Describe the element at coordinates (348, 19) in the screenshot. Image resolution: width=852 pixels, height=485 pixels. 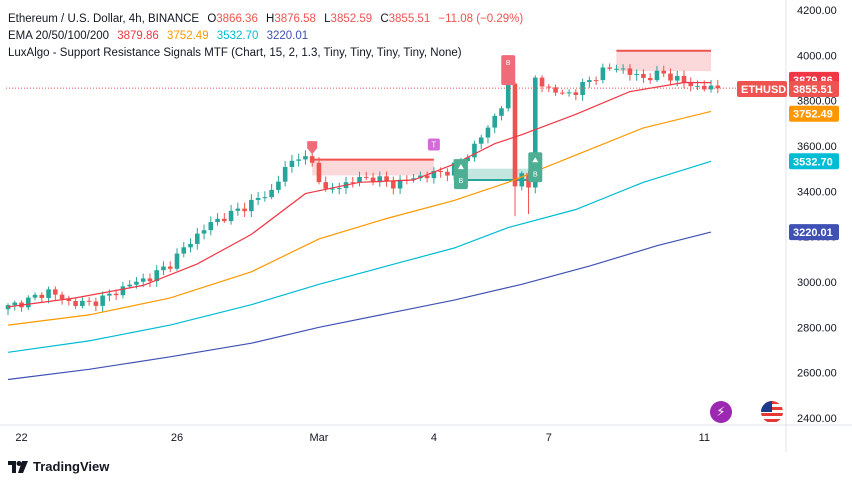
I see `ohlc-low: L3852.59` at that location.